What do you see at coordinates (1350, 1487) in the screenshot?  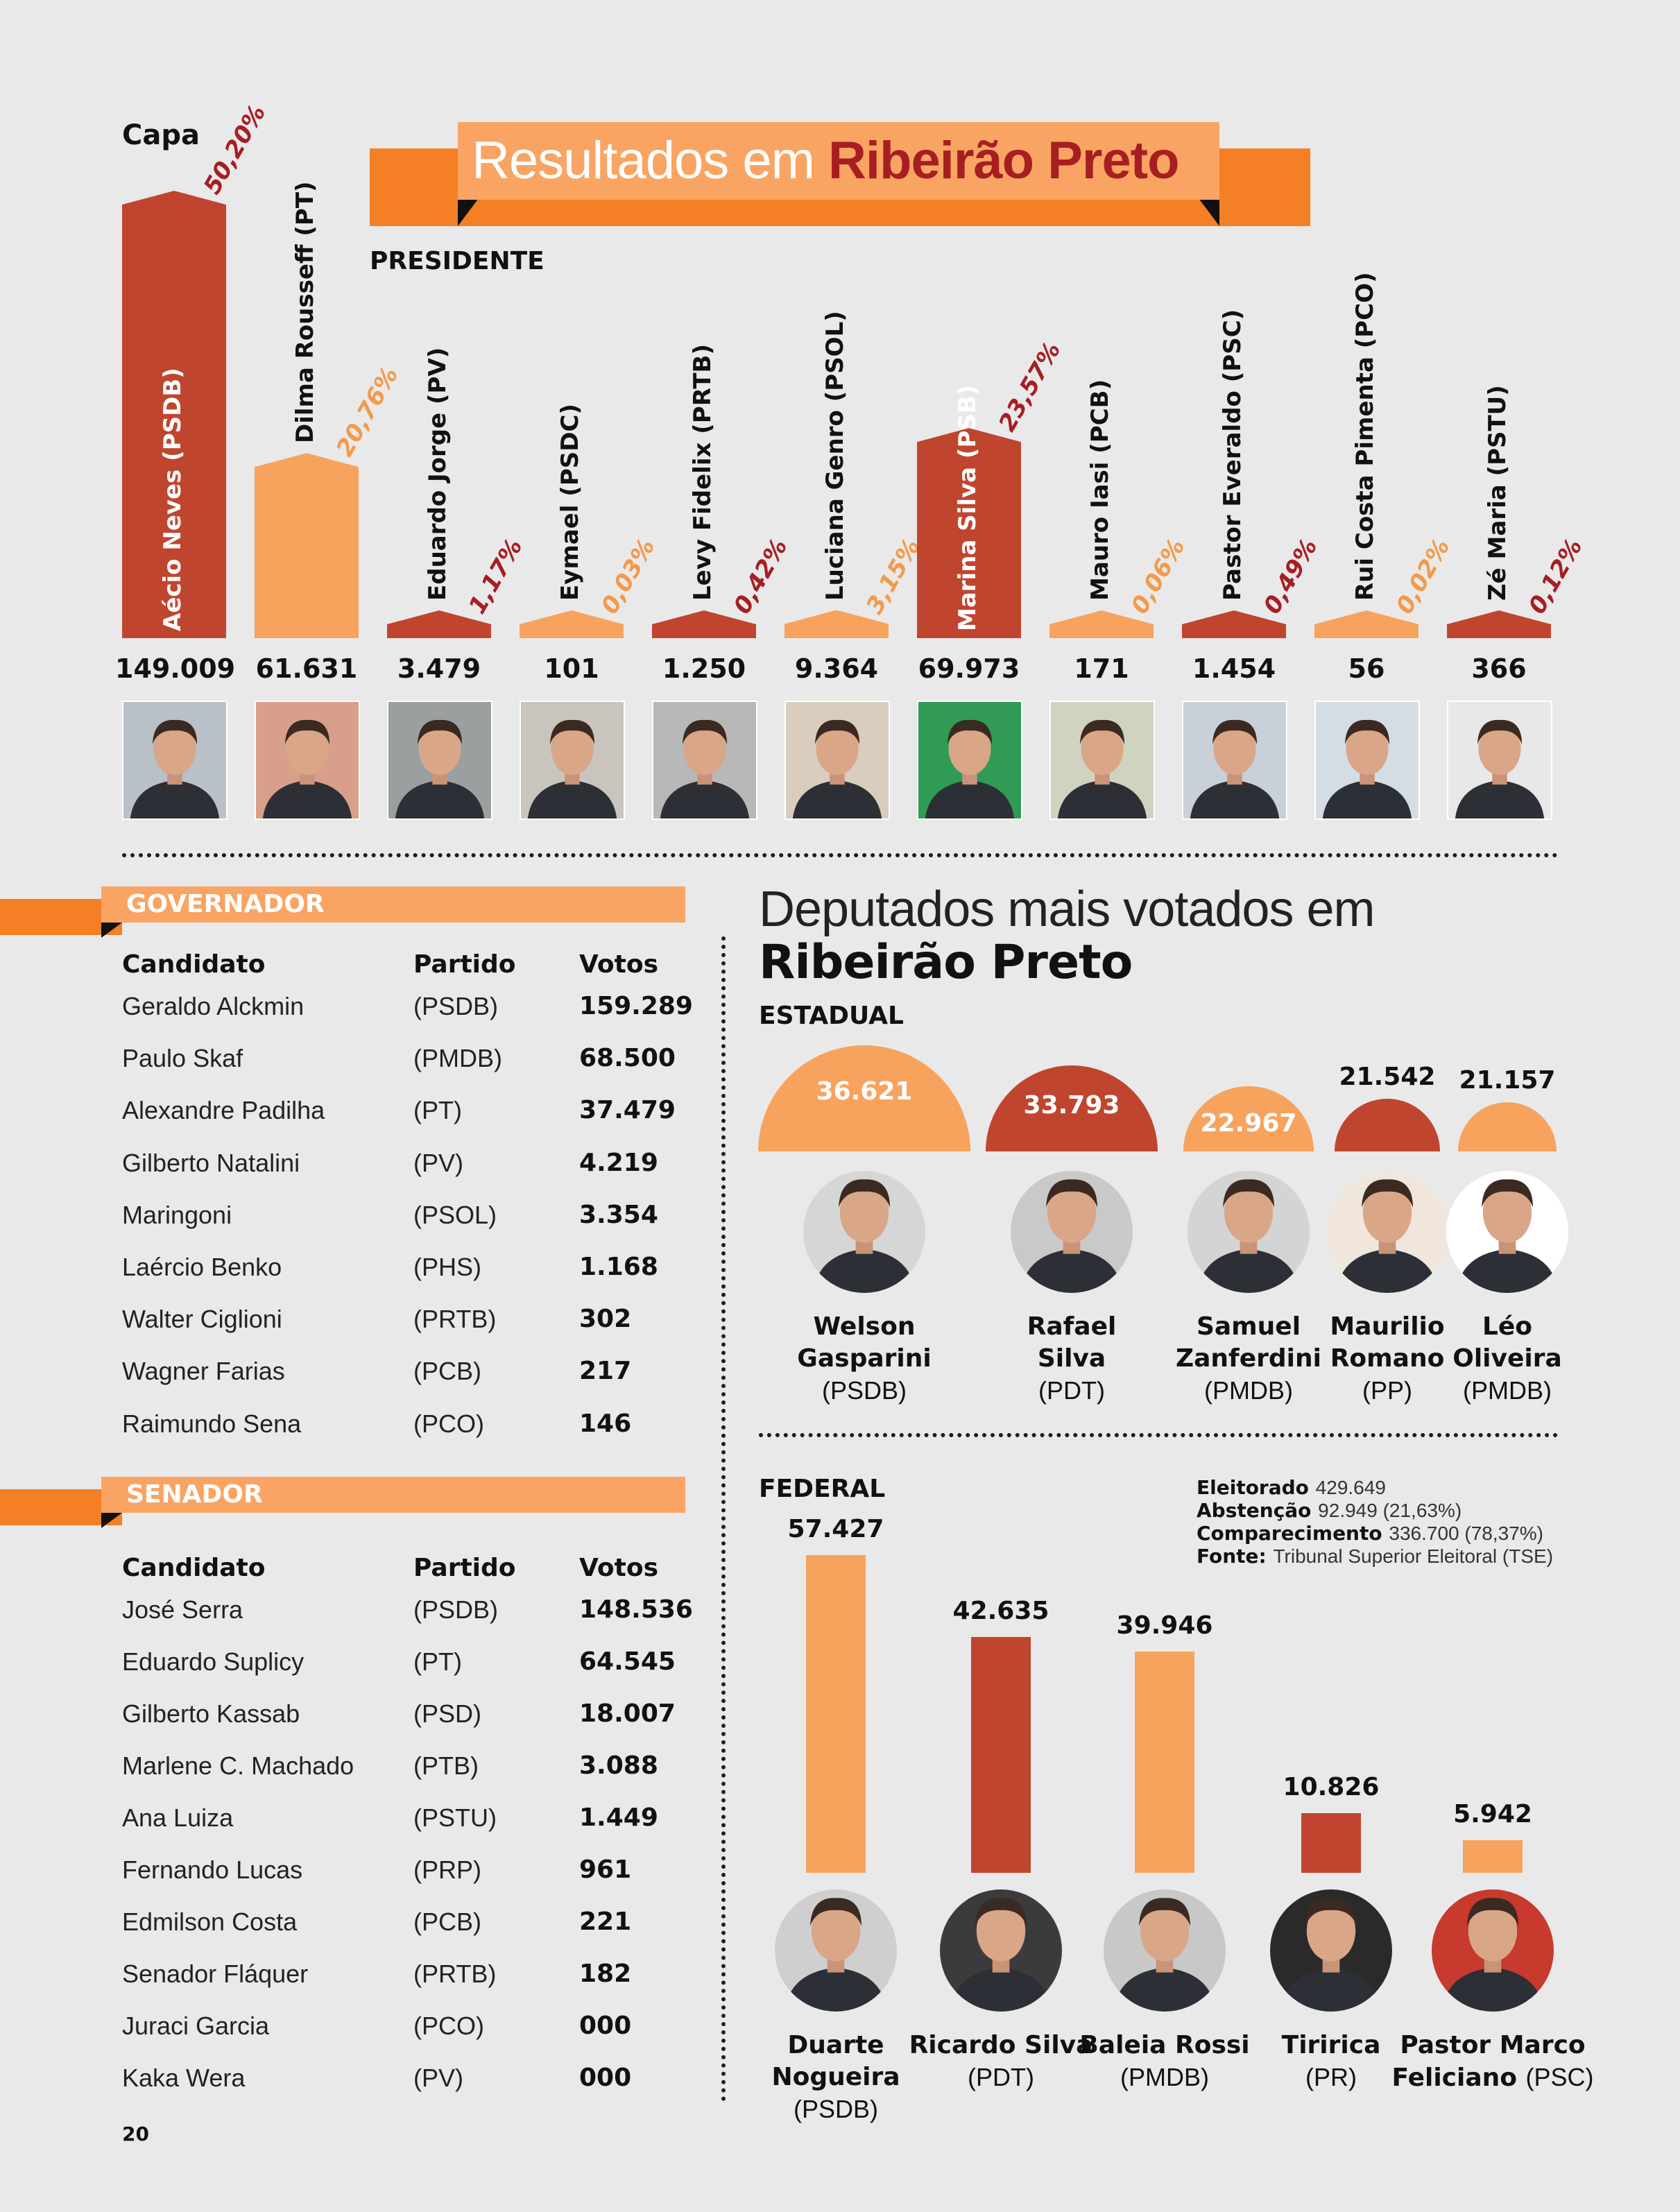 I see `stat-value: 429.649` at bounding box center [1350, 1487].